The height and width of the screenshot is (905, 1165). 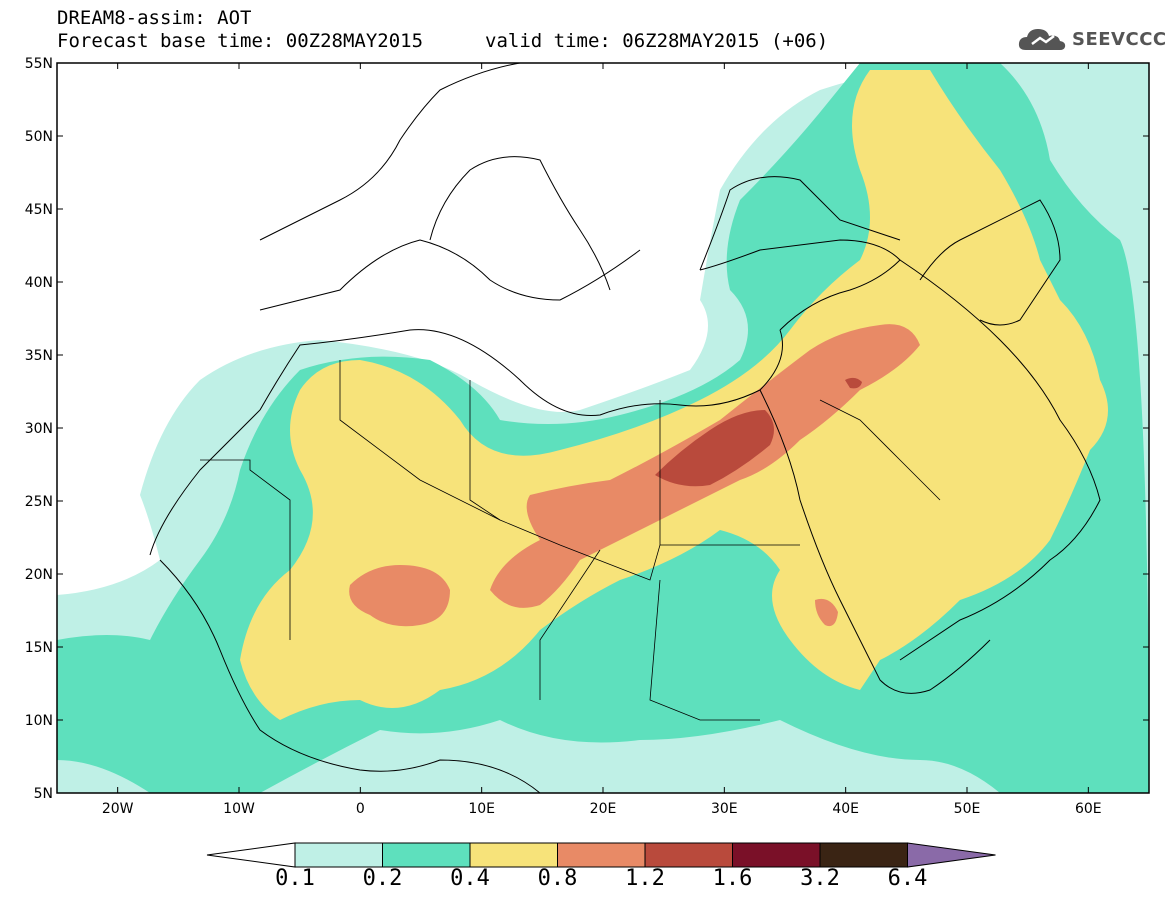 I want to click on colorbar-label: 0.8, so click(x=557, y=878).